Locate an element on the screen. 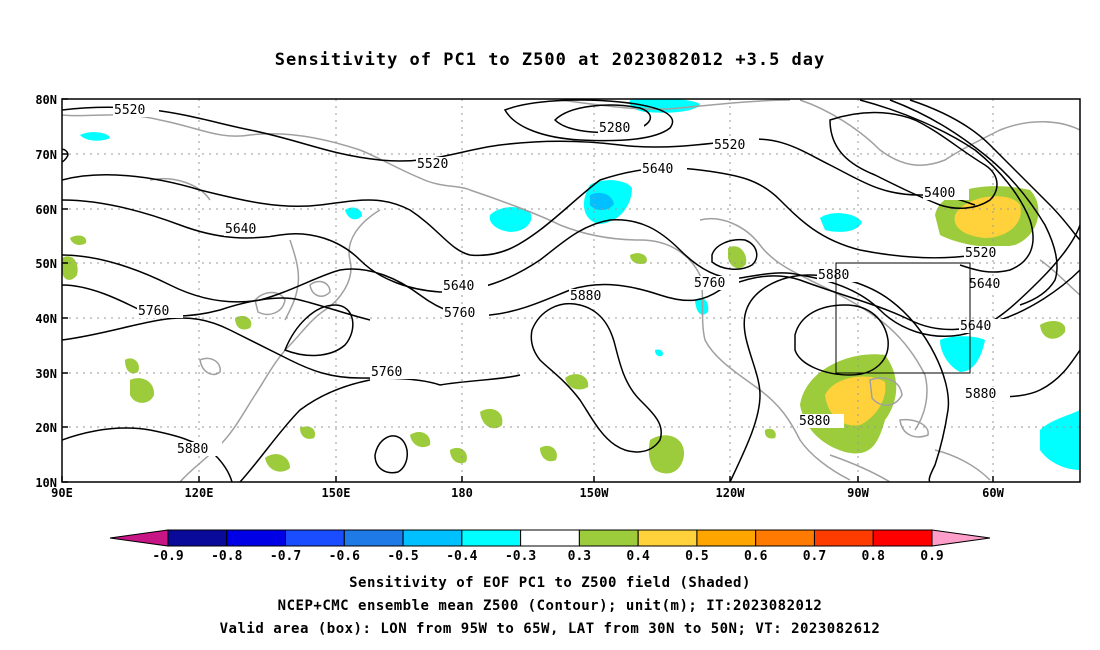  lon-label: 150W is located at coordinates (595, 493).